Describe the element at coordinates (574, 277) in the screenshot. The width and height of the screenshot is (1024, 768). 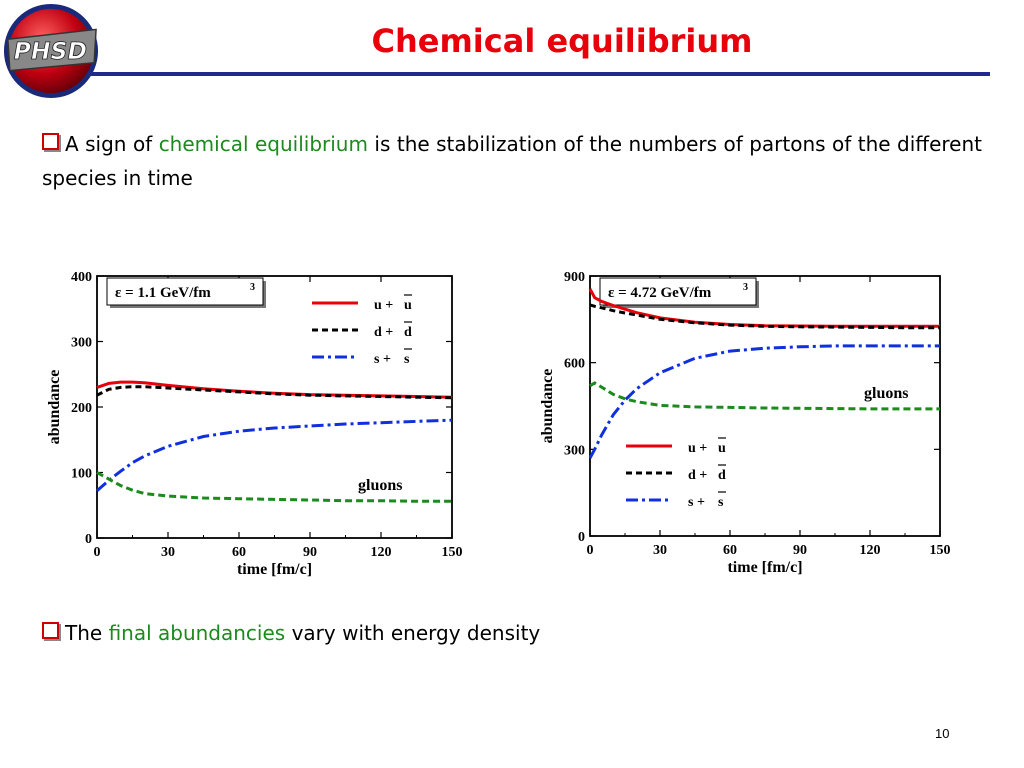
I see `y-tick-label: 900` at that location.